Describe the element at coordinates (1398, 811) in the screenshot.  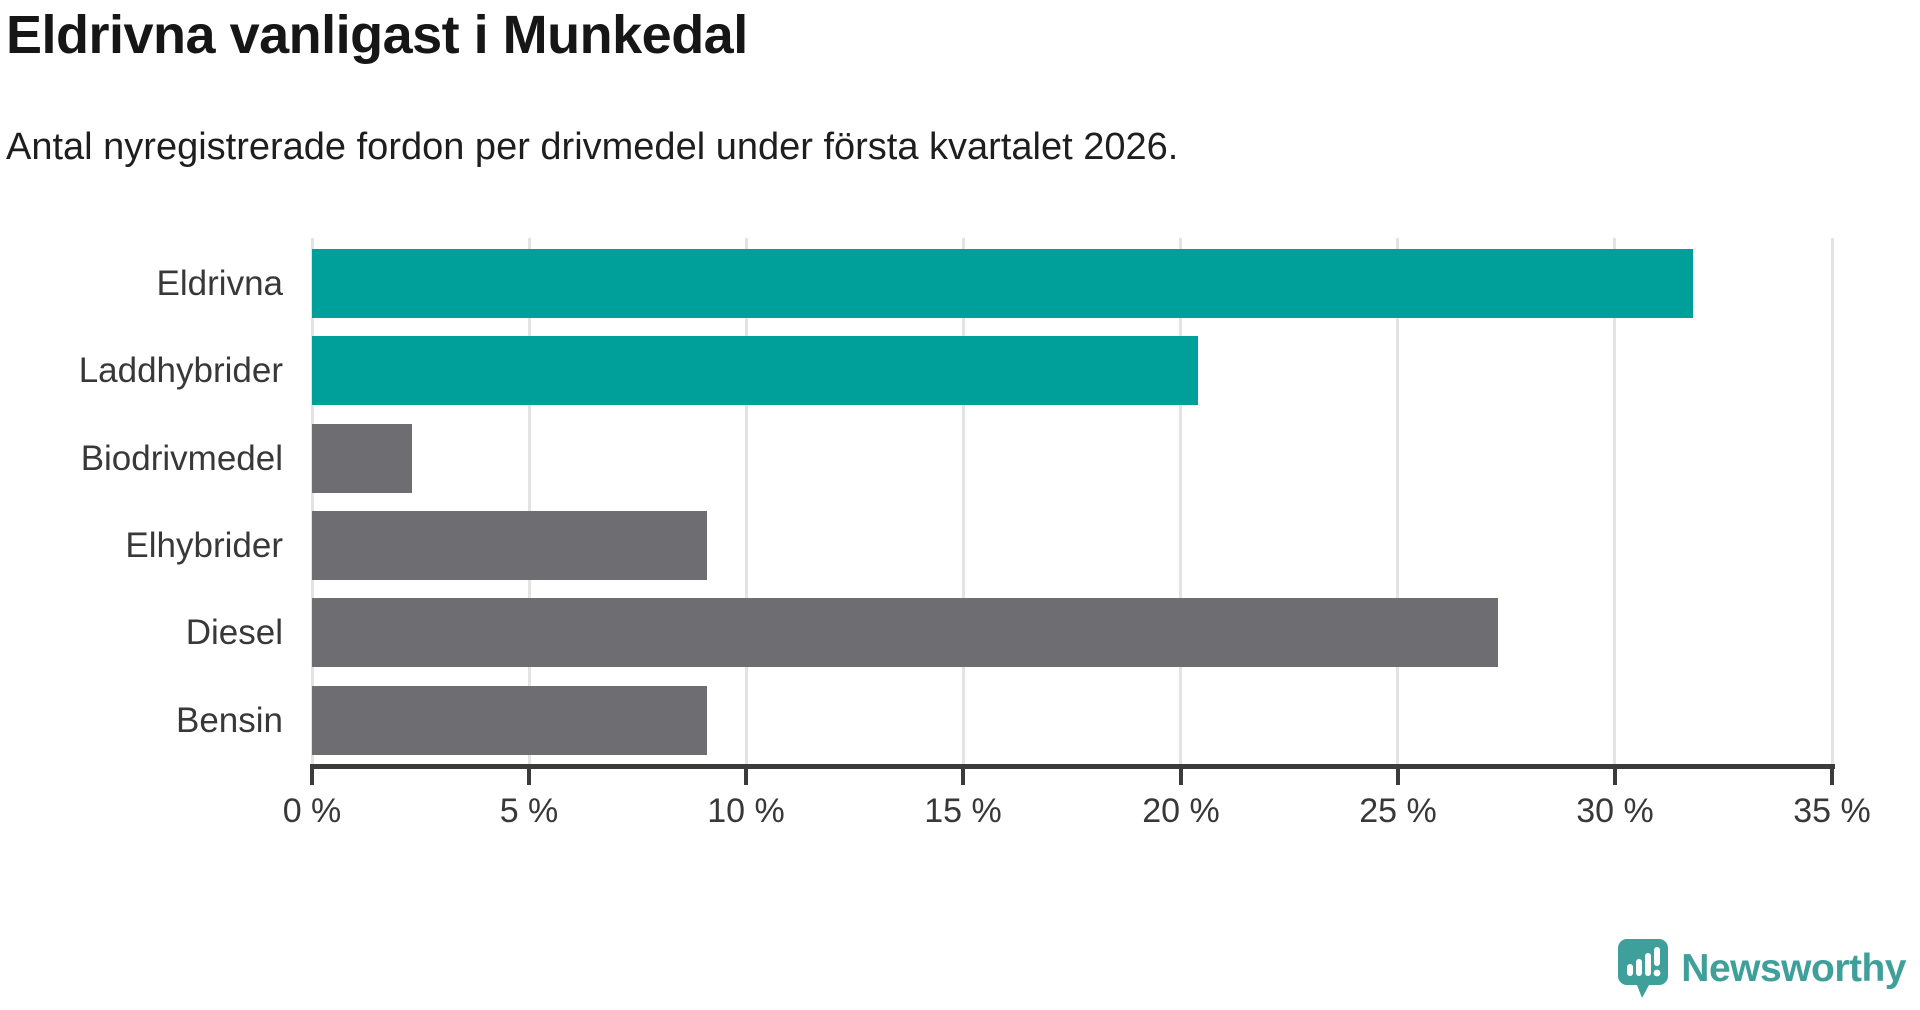
I see `tick-label-25: 25 %` at that location.